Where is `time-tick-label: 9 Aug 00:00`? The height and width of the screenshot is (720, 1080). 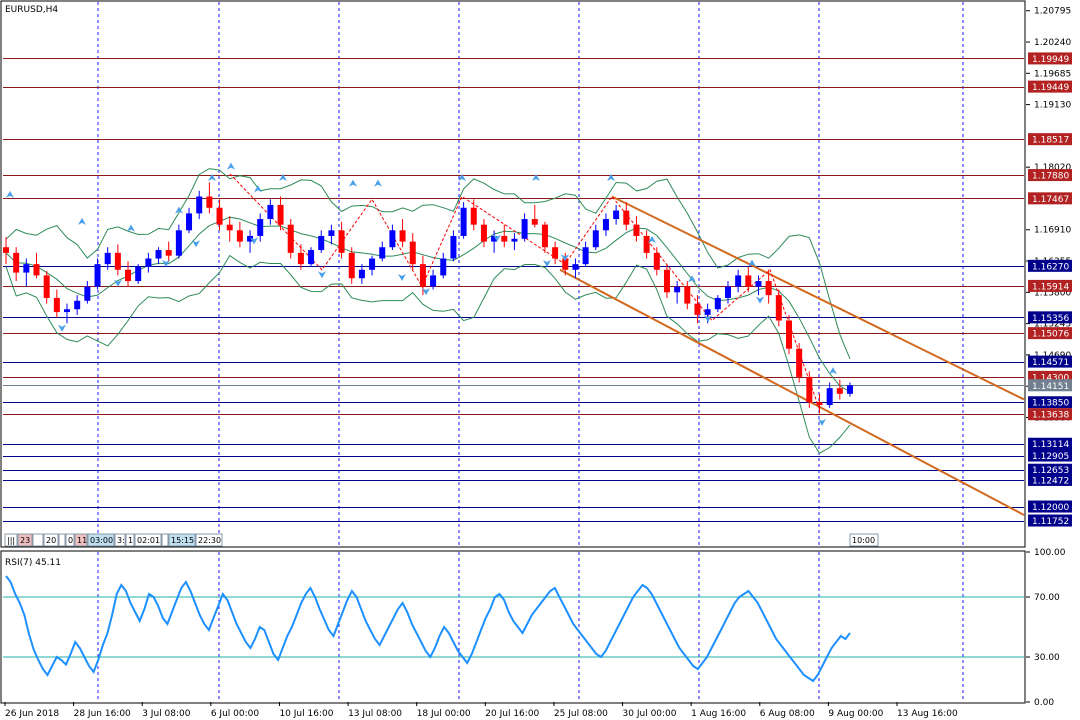
time-tick-label: 9 Aug 00:00 is located at coordinates (855, 714).